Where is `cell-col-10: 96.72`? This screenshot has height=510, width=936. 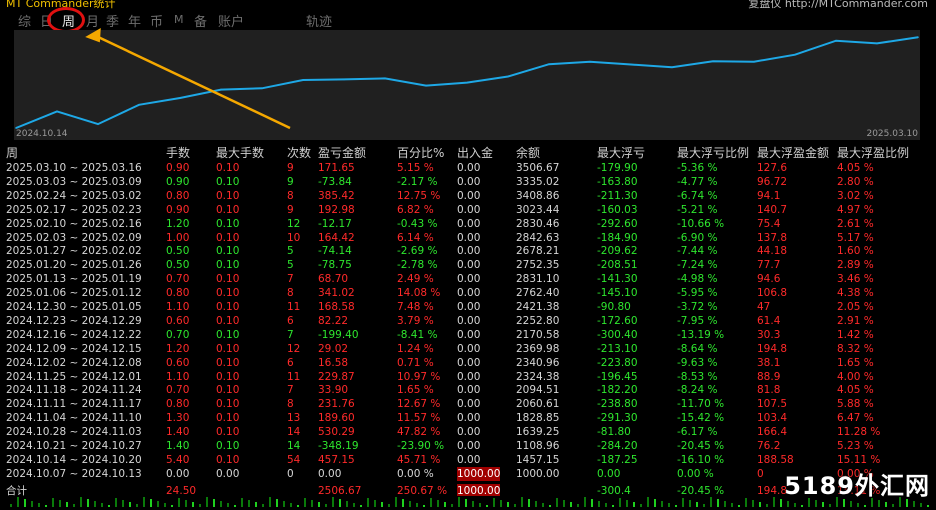
cell-col-10: 96.72 is located at coordinates (772, 181).